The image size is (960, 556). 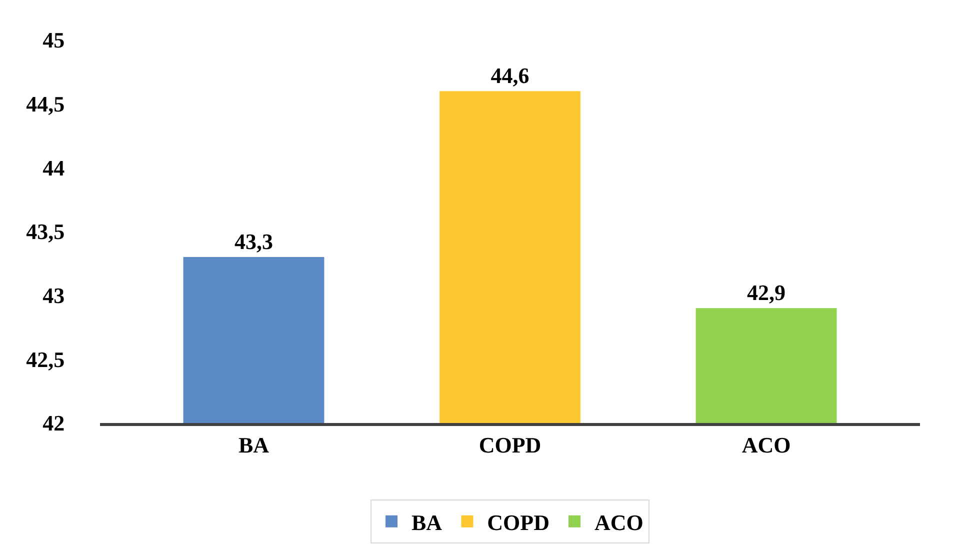 I want to click on y-tick-label: 44,5, so click(x=45, y=104).